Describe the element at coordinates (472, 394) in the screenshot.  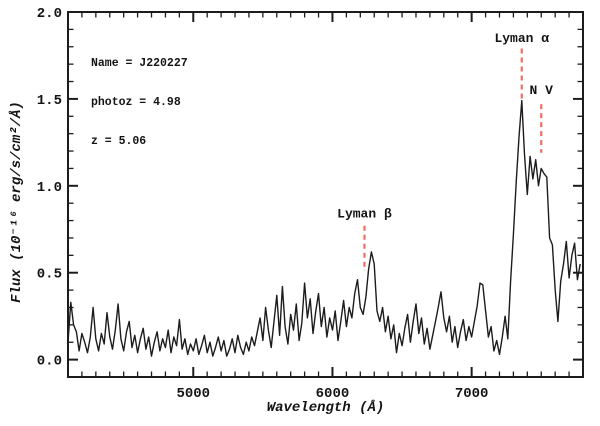
I see `x-tick-label: 7000` at that location.